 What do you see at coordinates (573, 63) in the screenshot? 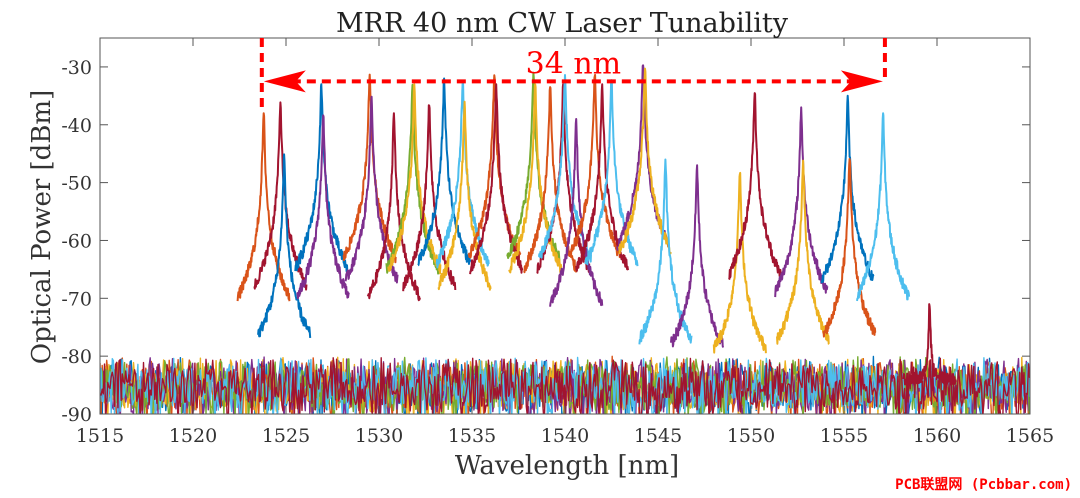
I see `span-label: 34 nm` at bounding box center [573, 63].